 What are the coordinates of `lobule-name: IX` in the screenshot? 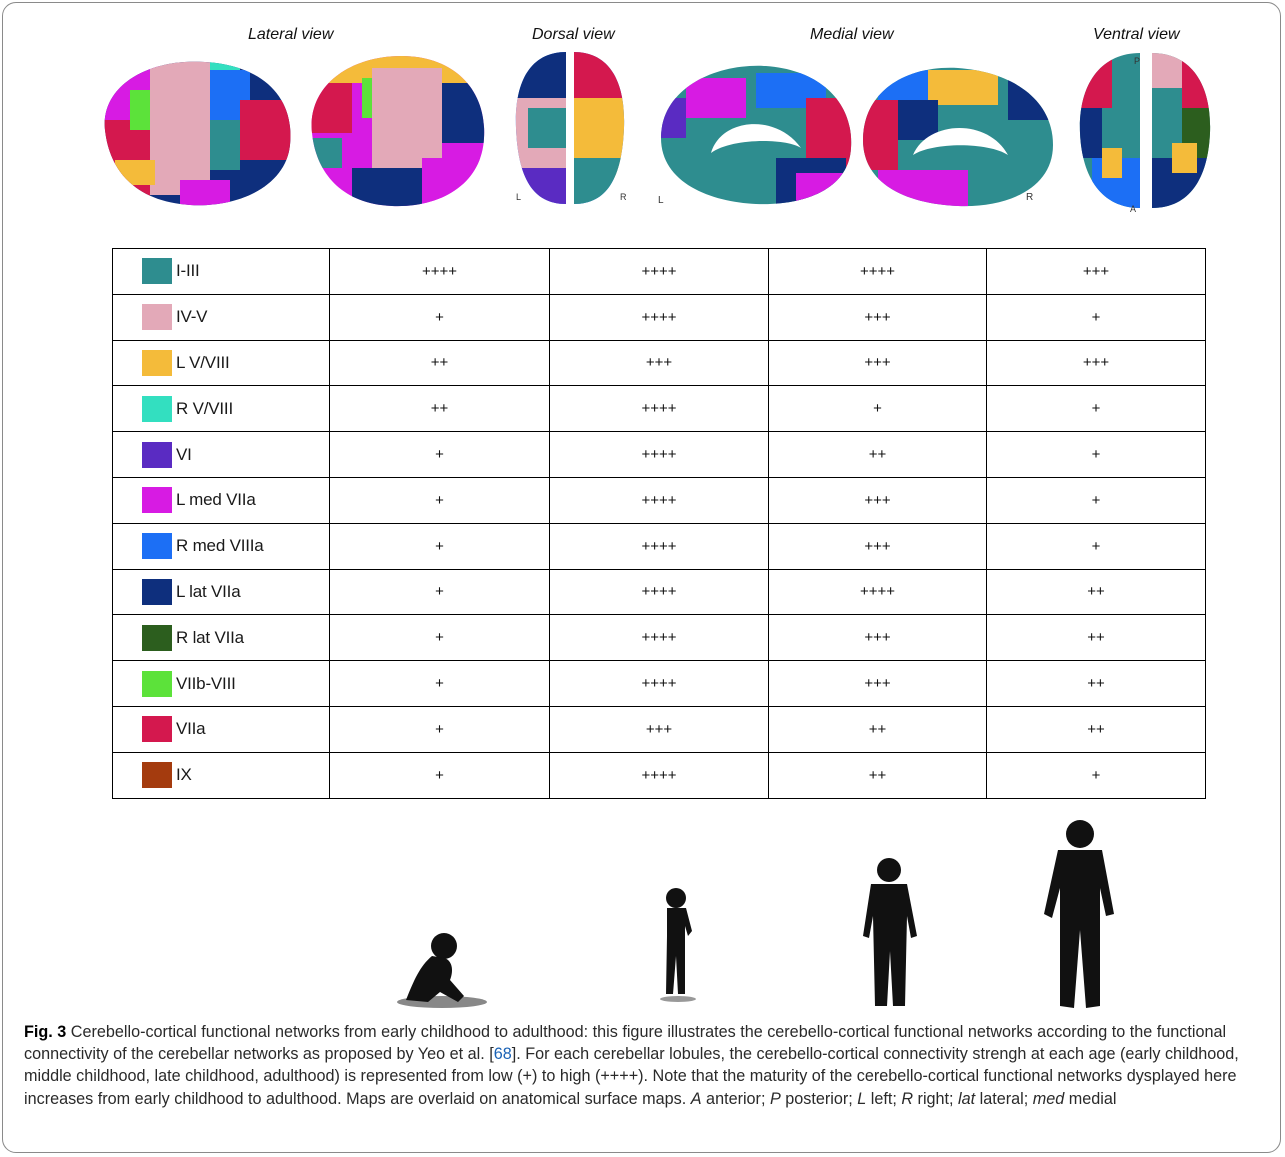 It's located at (184, 775).